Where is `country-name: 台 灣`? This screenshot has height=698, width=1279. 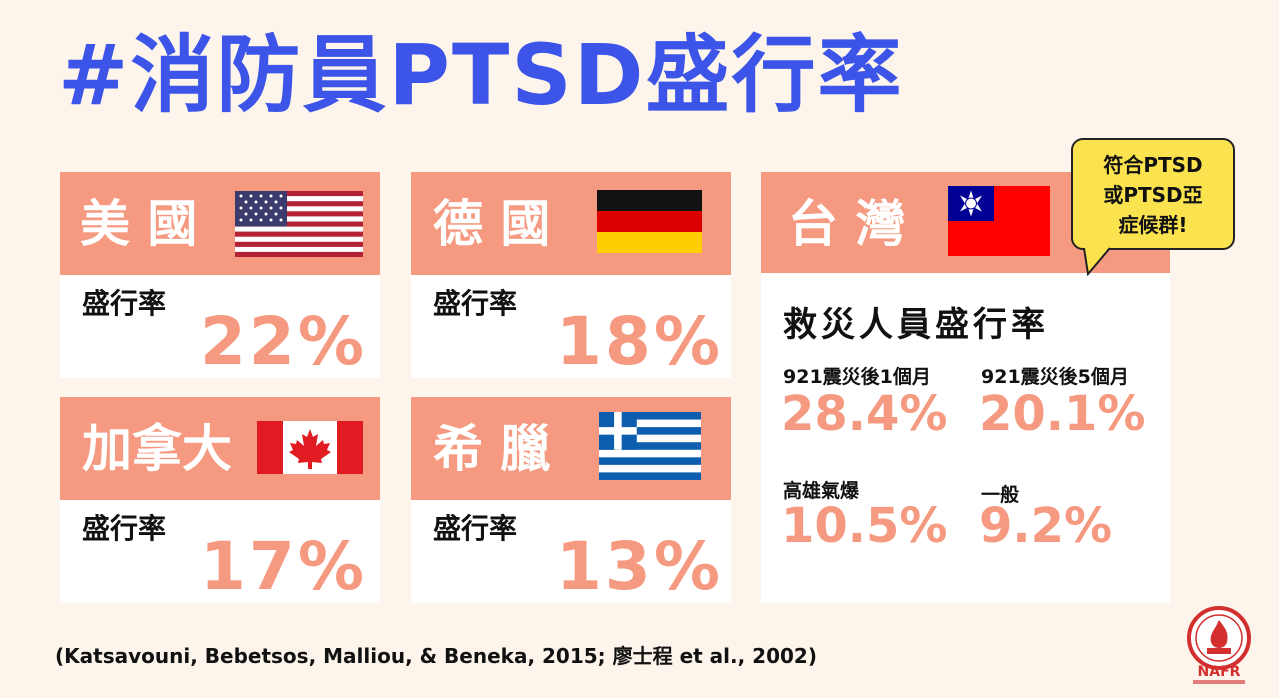 country-name: 台 灣 is located at coordinates (847, 224).